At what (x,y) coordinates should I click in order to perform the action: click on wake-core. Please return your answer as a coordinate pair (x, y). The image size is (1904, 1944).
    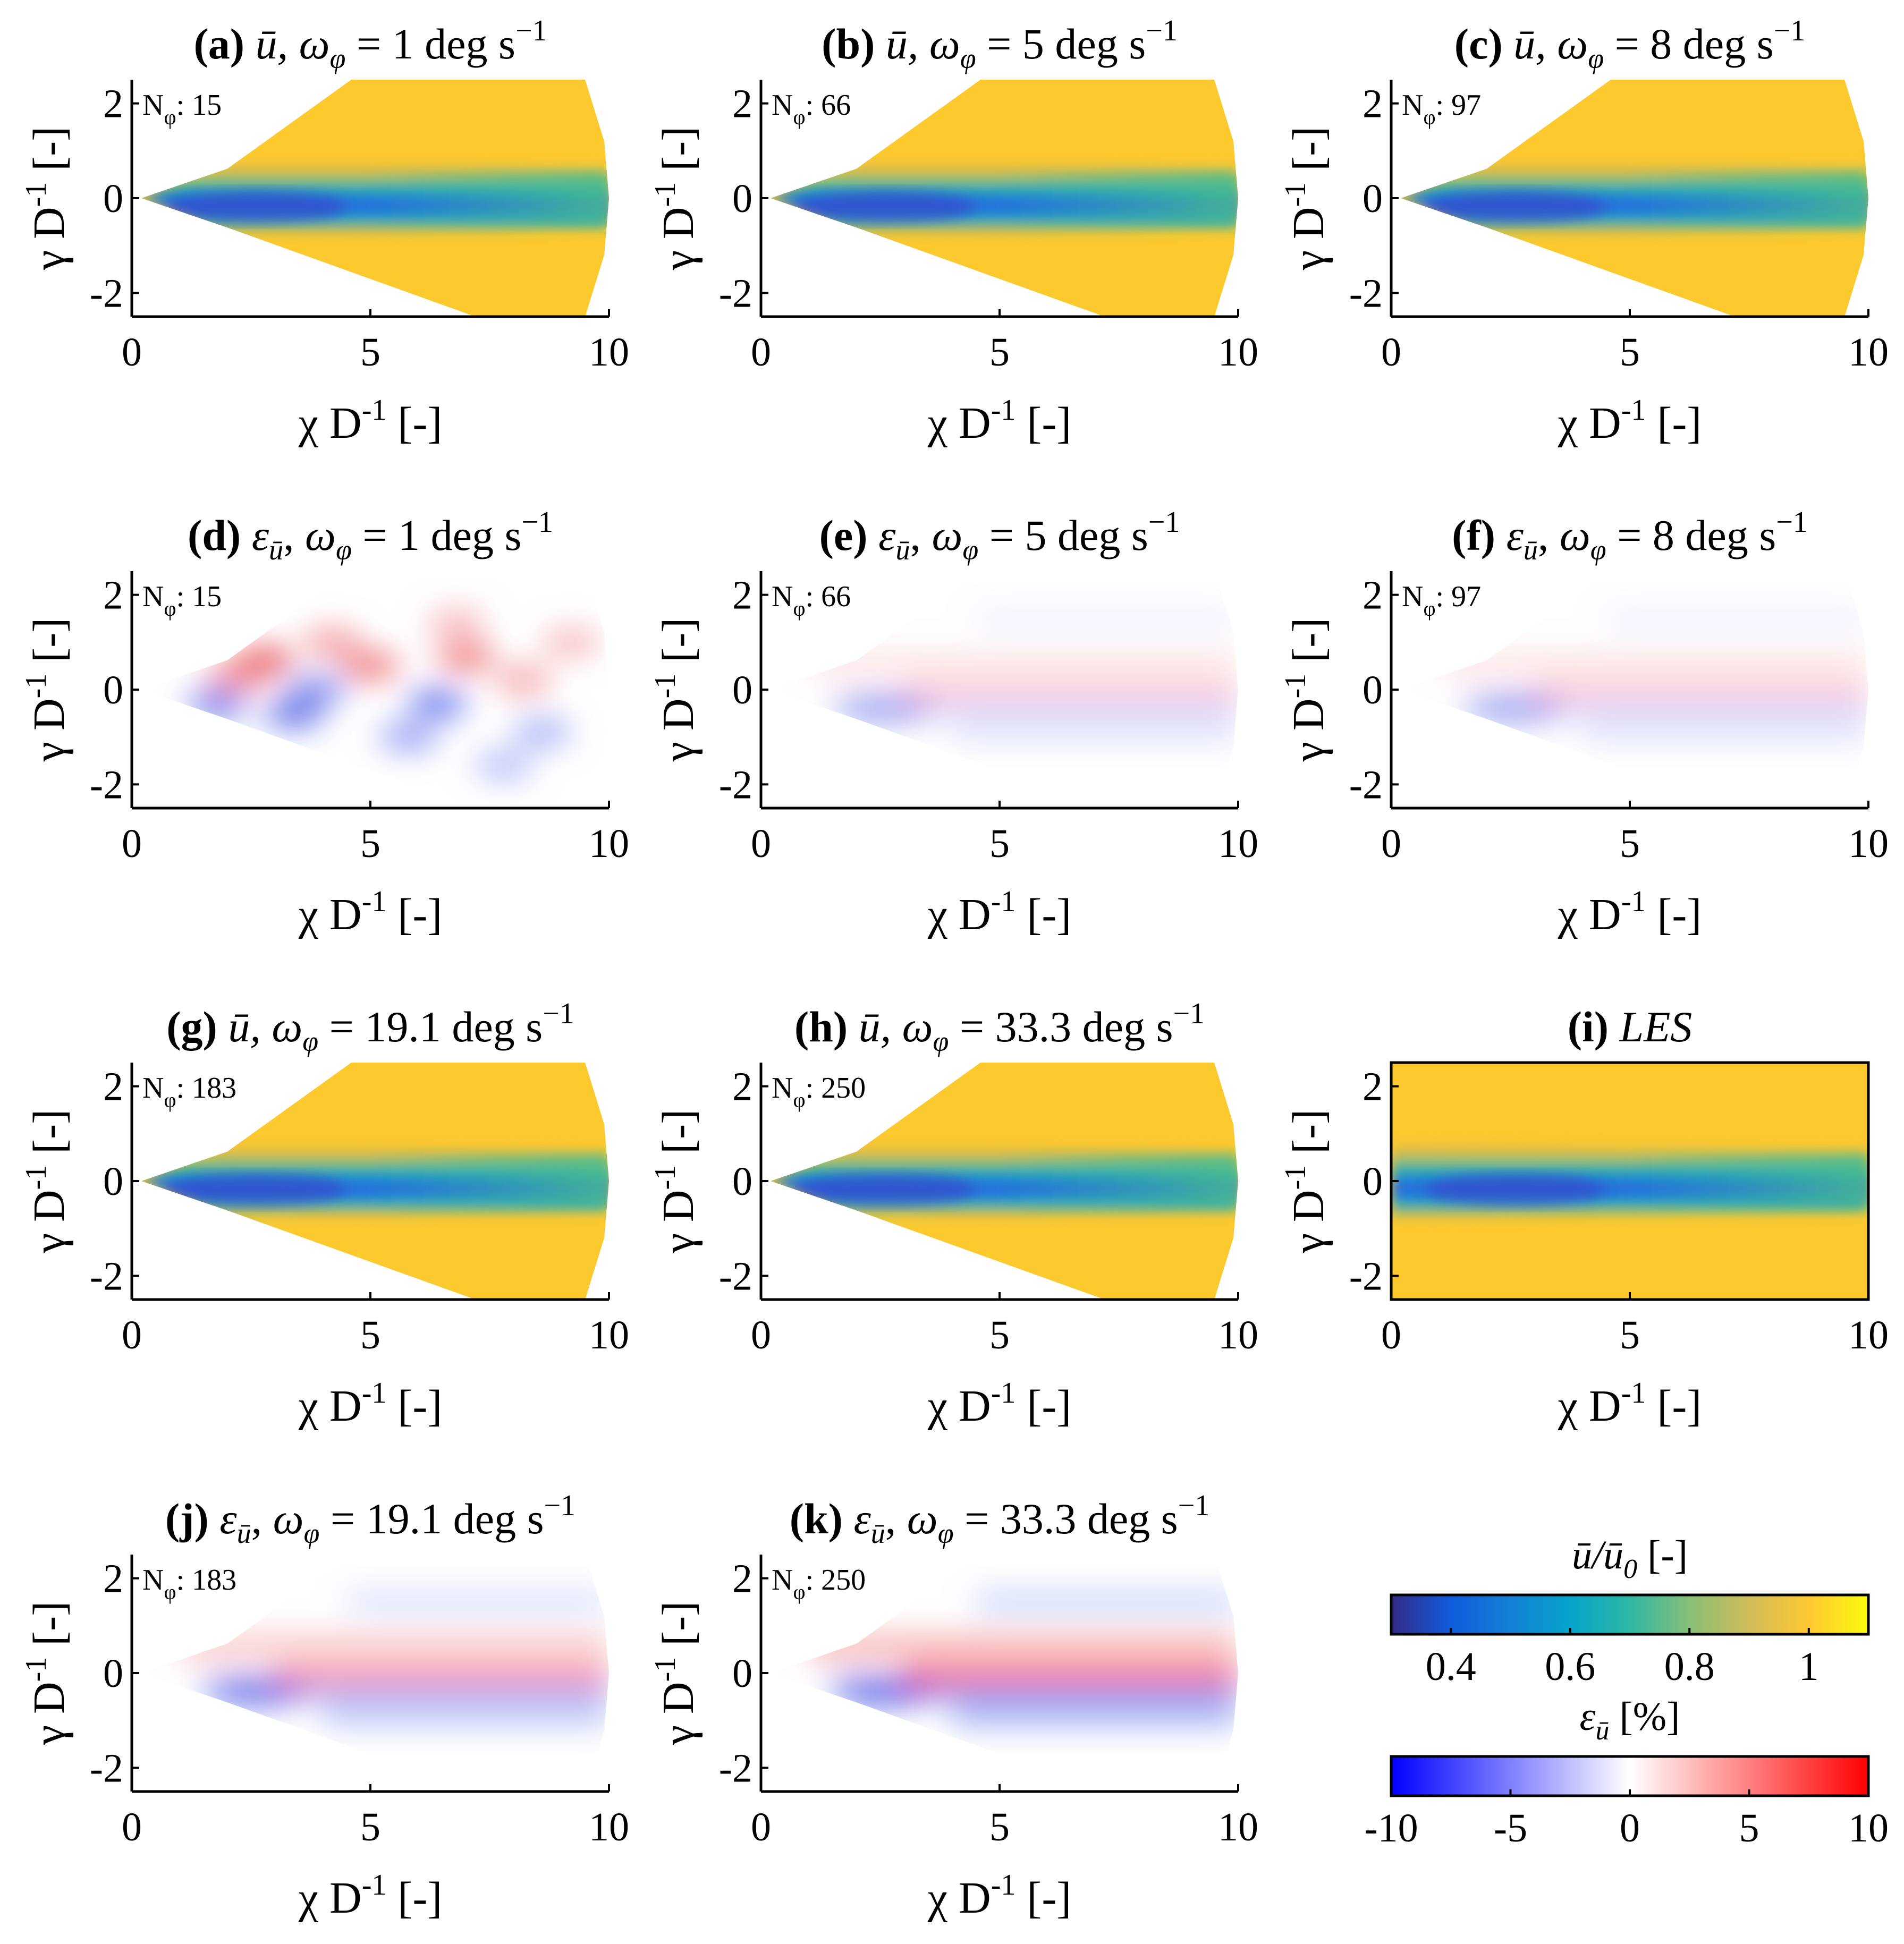
    Looking at the image, I should click on (255, 207).